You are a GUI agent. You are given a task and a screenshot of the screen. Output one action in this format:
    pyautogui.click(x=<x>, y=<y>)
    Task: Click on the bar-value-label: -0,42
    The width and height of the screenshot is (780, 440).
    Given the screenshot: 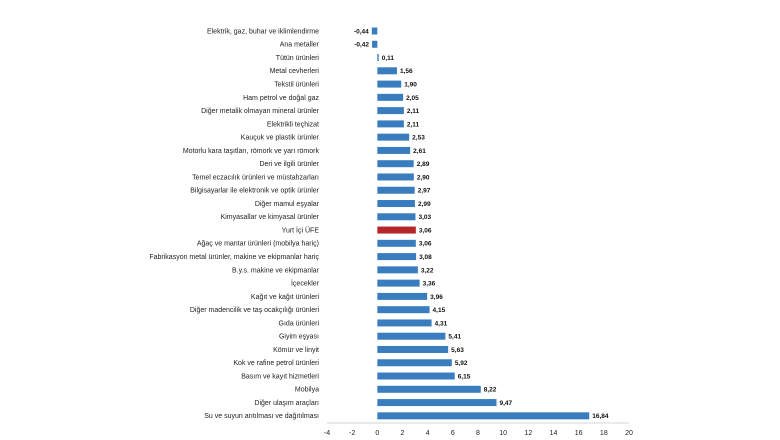 What is the action you would take?
    pyautogui.click(x=361, y=45)
    